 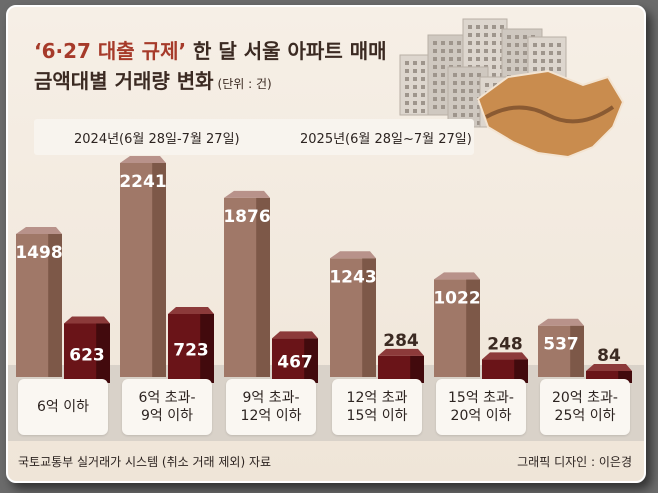 What do you see at coordinates (145, 462) in the screenshot?
I see `source-note: 국토교통부 실거래가 시스템 (취소 거래 제외) 자료` at bounding box center [145, 462].